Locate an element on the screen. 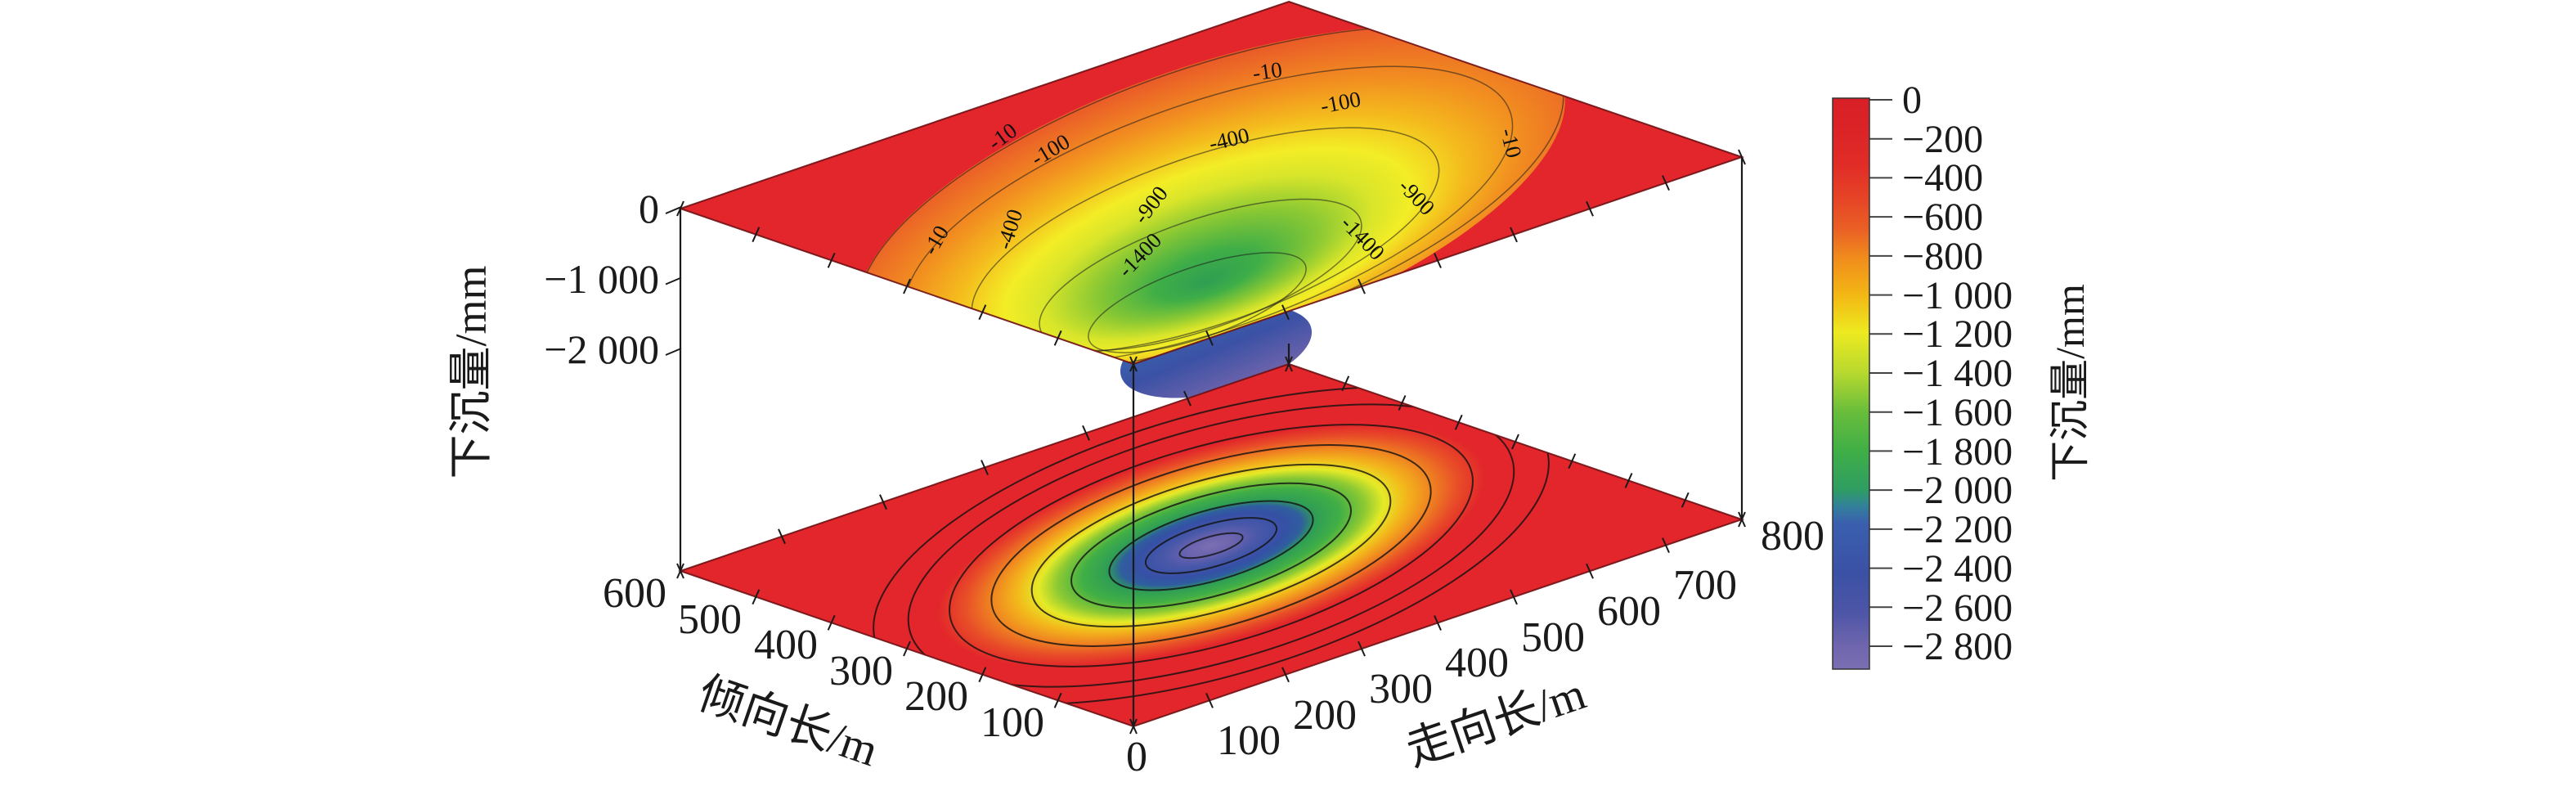  contour-label: -10 is located at coordinates (1267, 71).